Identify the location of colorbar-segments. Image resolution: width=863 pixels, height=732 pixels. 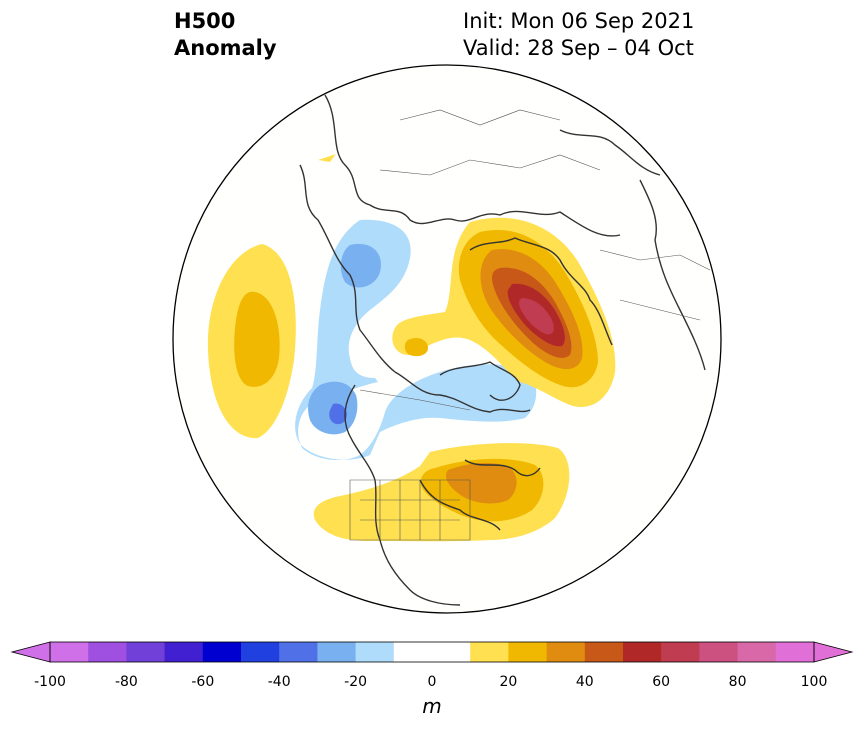
(432, 652).